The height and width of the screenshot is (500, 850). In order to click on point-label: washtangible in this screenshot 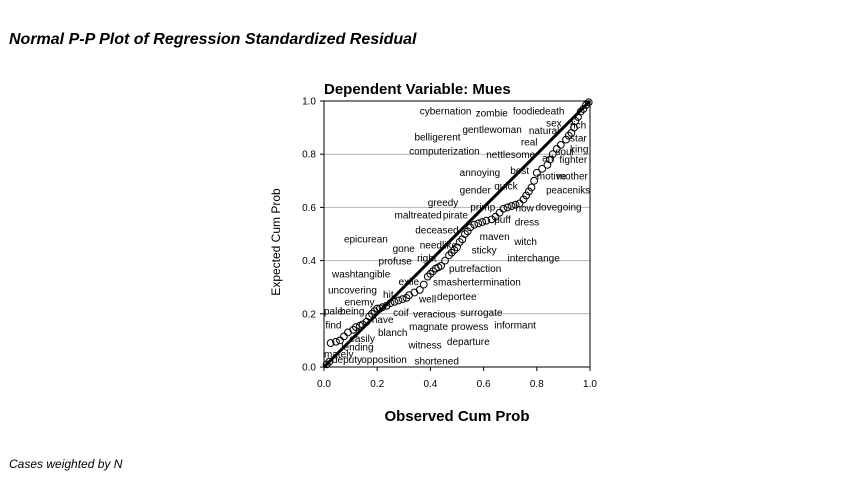, I will do `click(361, 274)`.